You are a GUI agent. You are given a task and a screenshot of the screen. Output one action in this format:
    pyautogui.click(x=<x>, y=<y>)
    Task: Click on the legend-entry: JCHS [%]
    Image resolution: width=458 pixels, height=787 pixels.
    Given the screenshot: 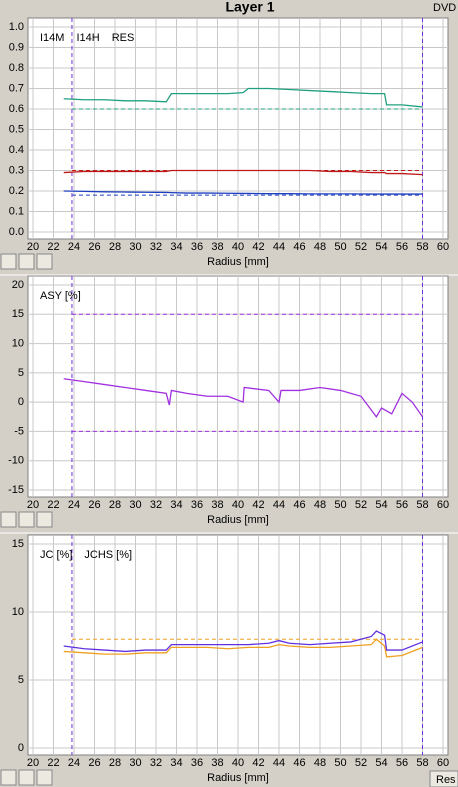 What is the action you would take?
    pyautogui.click(x=108, y=555)
    